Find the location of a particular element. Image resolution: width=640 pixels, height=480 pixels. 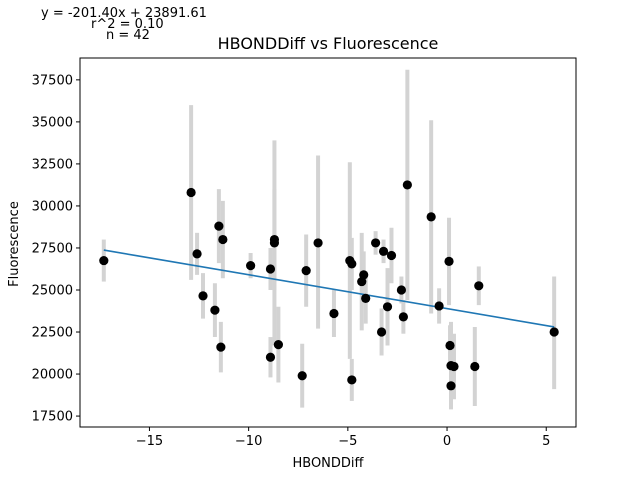

x-tick-label: −10 is located at coordinates (248, 441).